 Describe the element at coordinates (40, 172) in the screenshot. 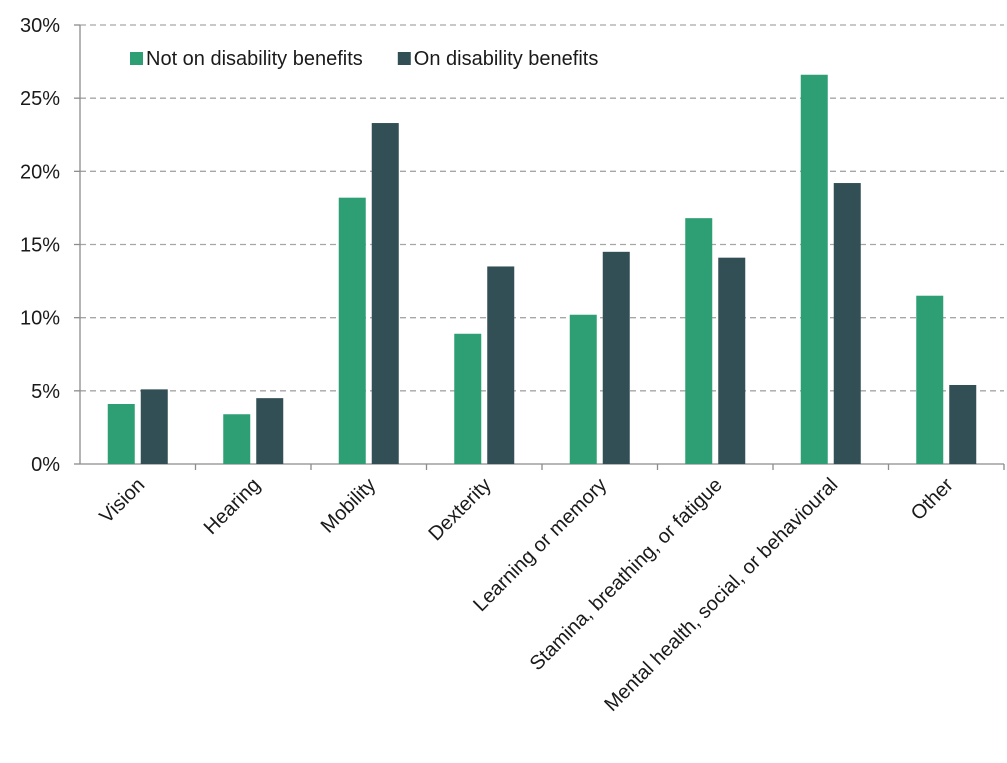

I see `y-tick-label: 20%` at that location.